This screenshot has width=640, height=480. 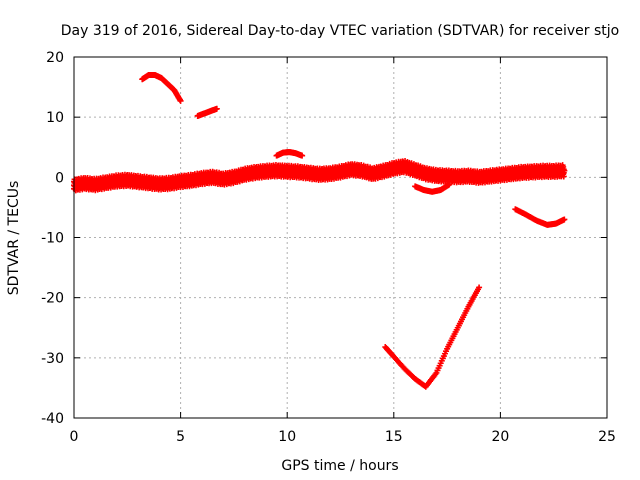 I want to click on series-main-band, so click(x=319, y=175).